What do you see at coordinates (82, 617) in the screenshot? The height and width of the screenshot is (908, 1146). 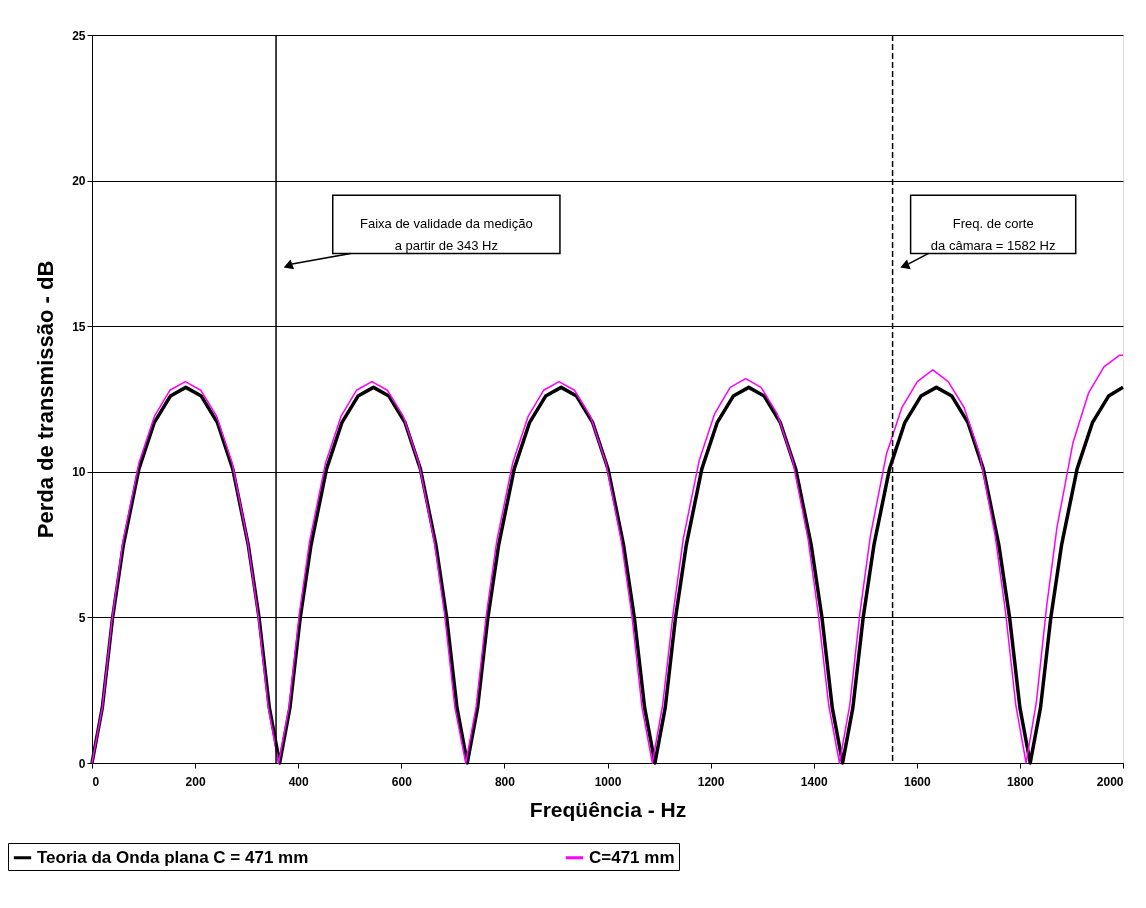 I see `y-tick-label: 5` at bounding box center [82, 617].